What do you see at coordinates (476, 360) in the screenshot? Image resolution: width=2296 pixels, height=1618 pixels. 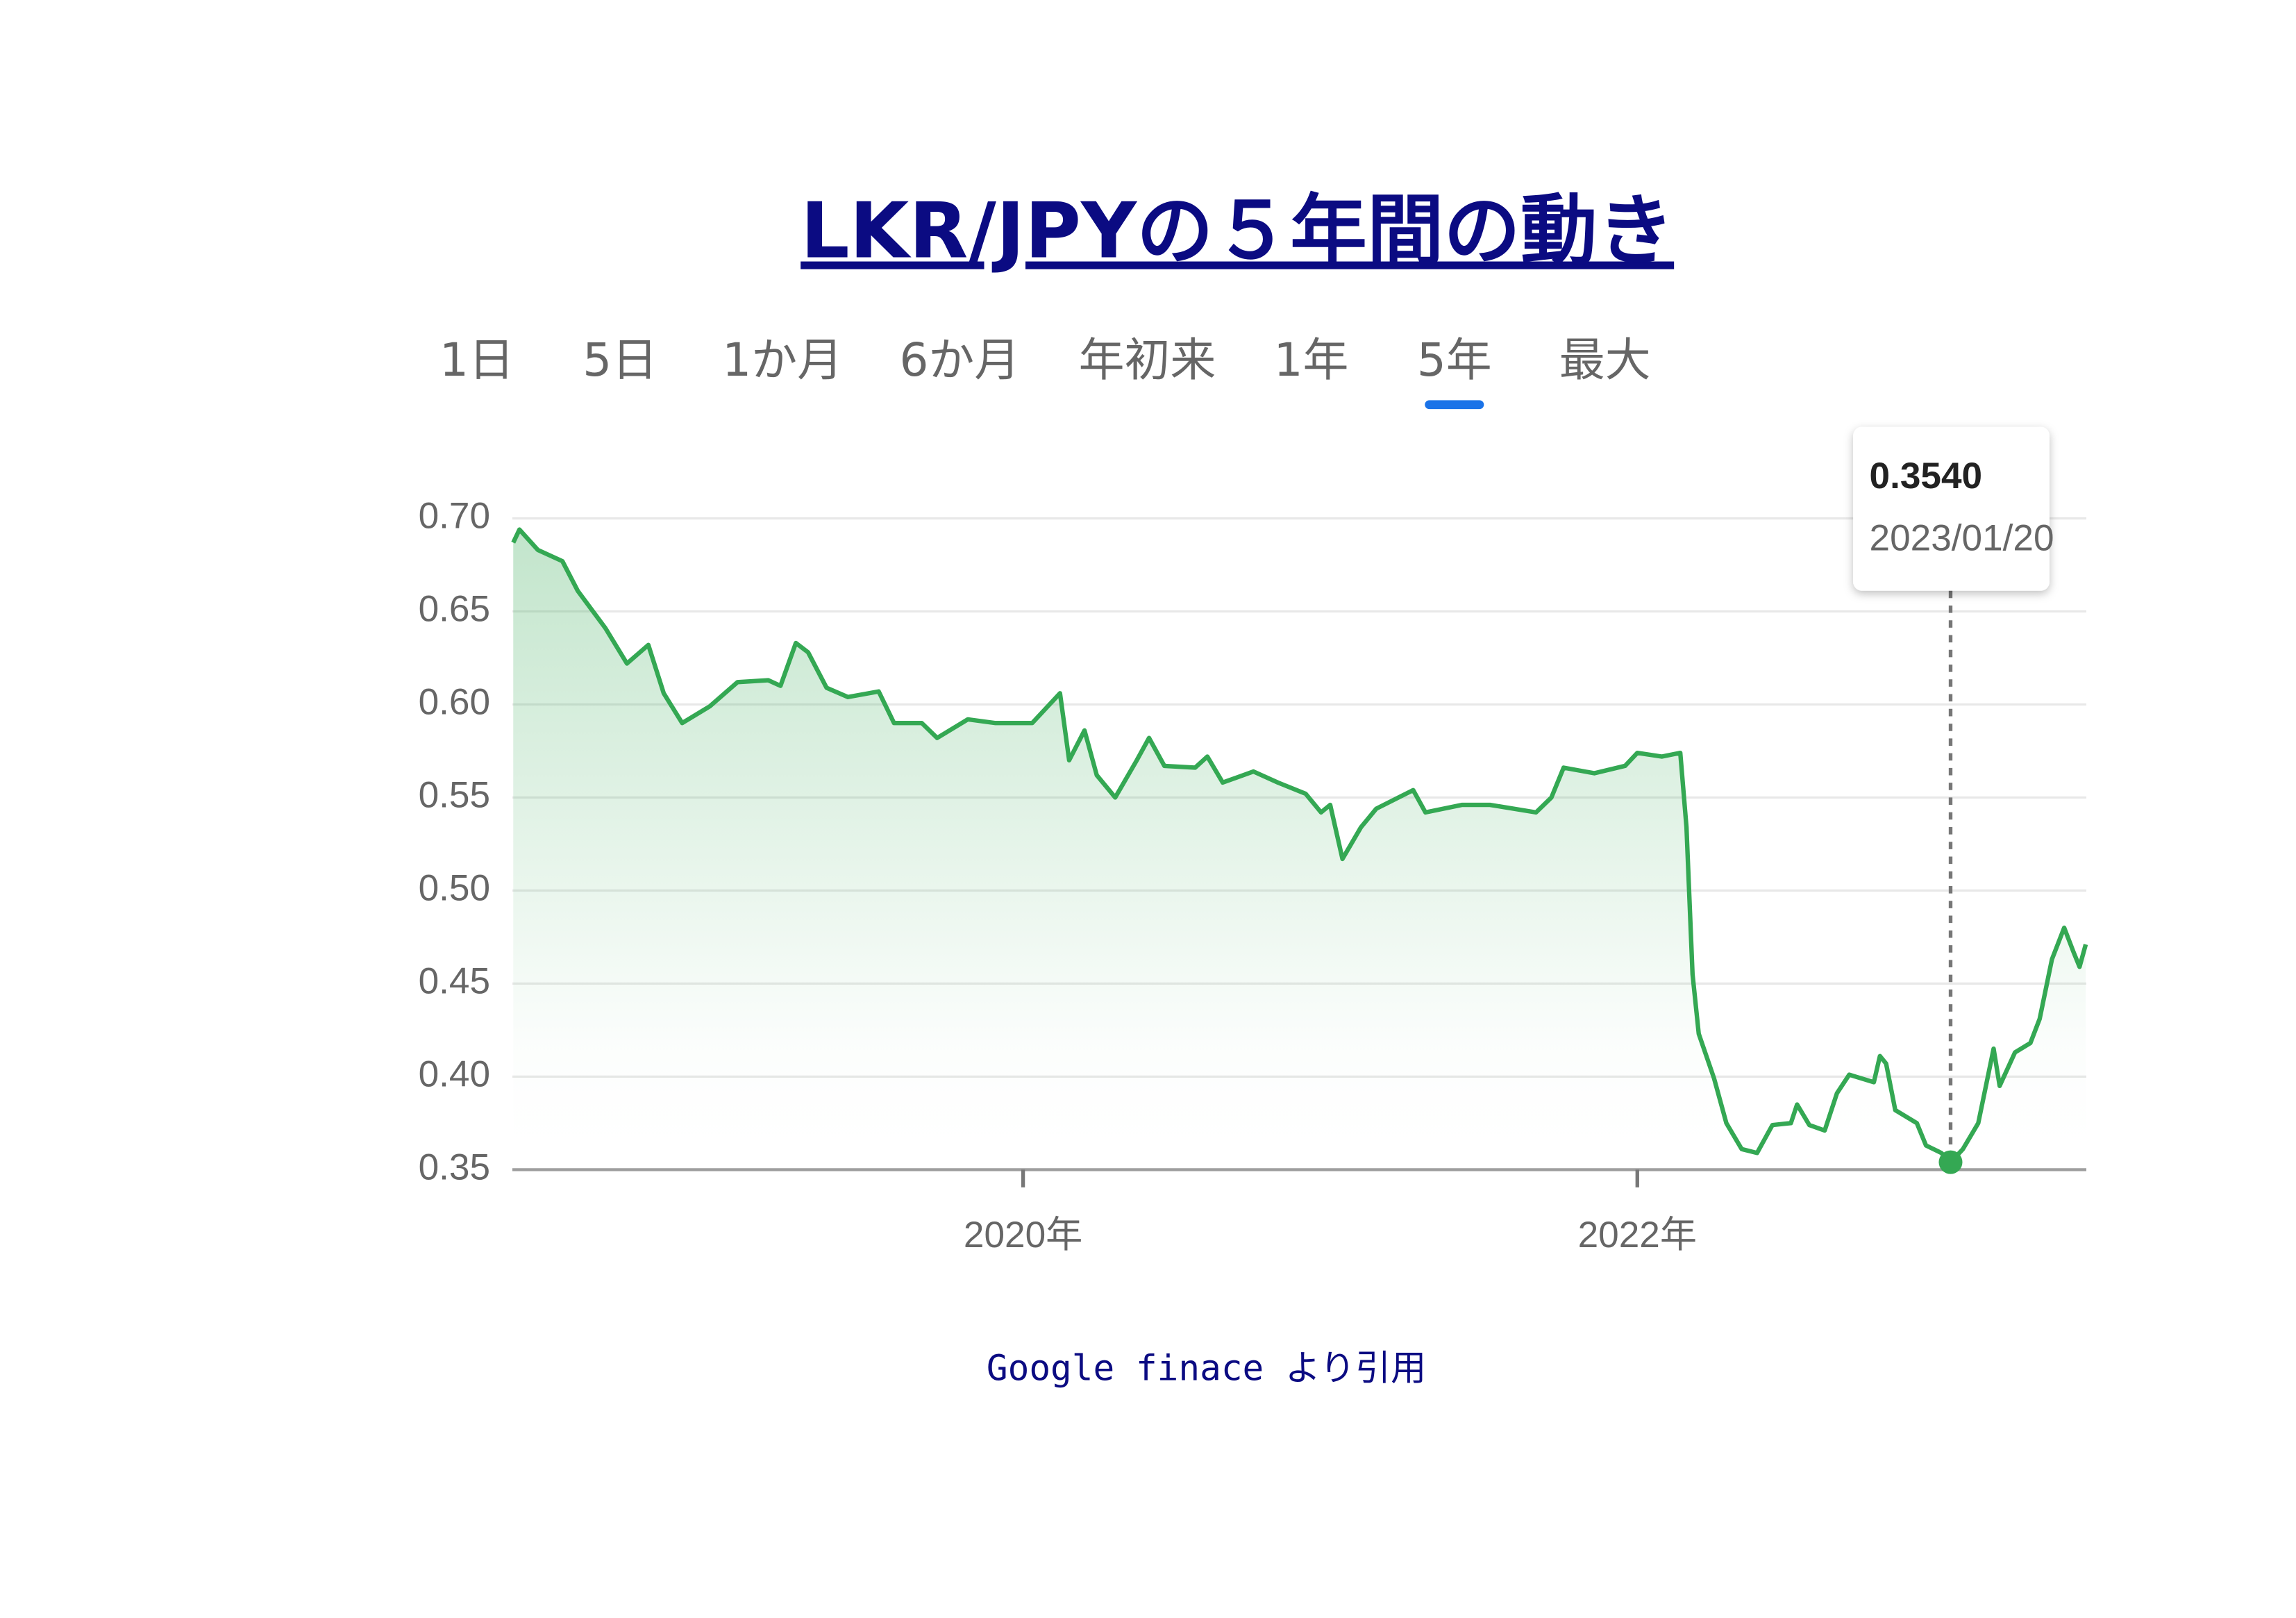 I see `tab: 1日` at bounding box center [476, 360].